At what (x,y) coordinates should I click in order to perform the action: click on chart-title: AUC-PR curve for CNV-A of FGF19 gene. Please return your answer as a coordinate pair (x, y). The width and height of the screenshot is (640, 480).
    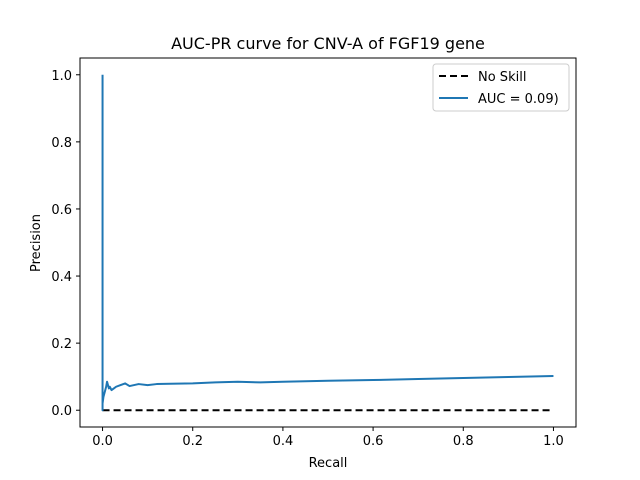
    Looking at the image, I should click on (328, 43).